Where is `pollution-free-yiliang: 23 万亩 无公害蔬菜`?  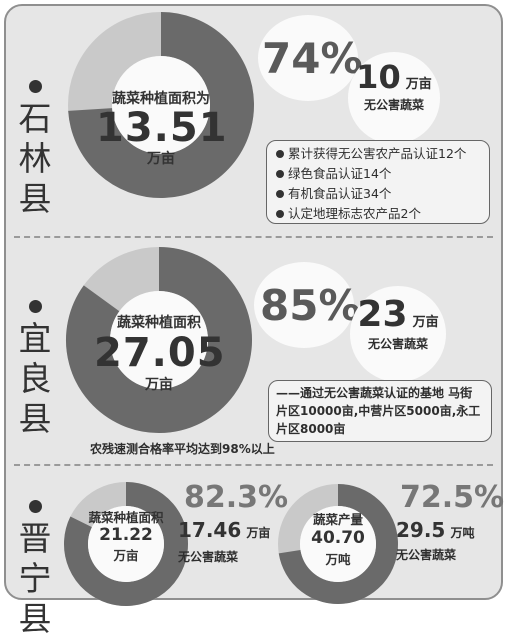
pollution-free-yiliang: 23 万亩 无公害蔬菜 is located at coordinates (398, 323).